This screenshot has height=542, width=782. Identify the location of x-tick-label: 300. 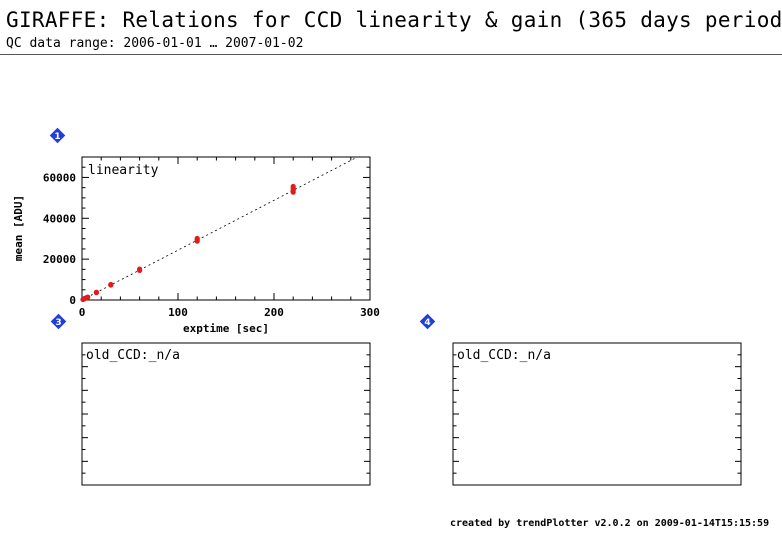
(370, 312).